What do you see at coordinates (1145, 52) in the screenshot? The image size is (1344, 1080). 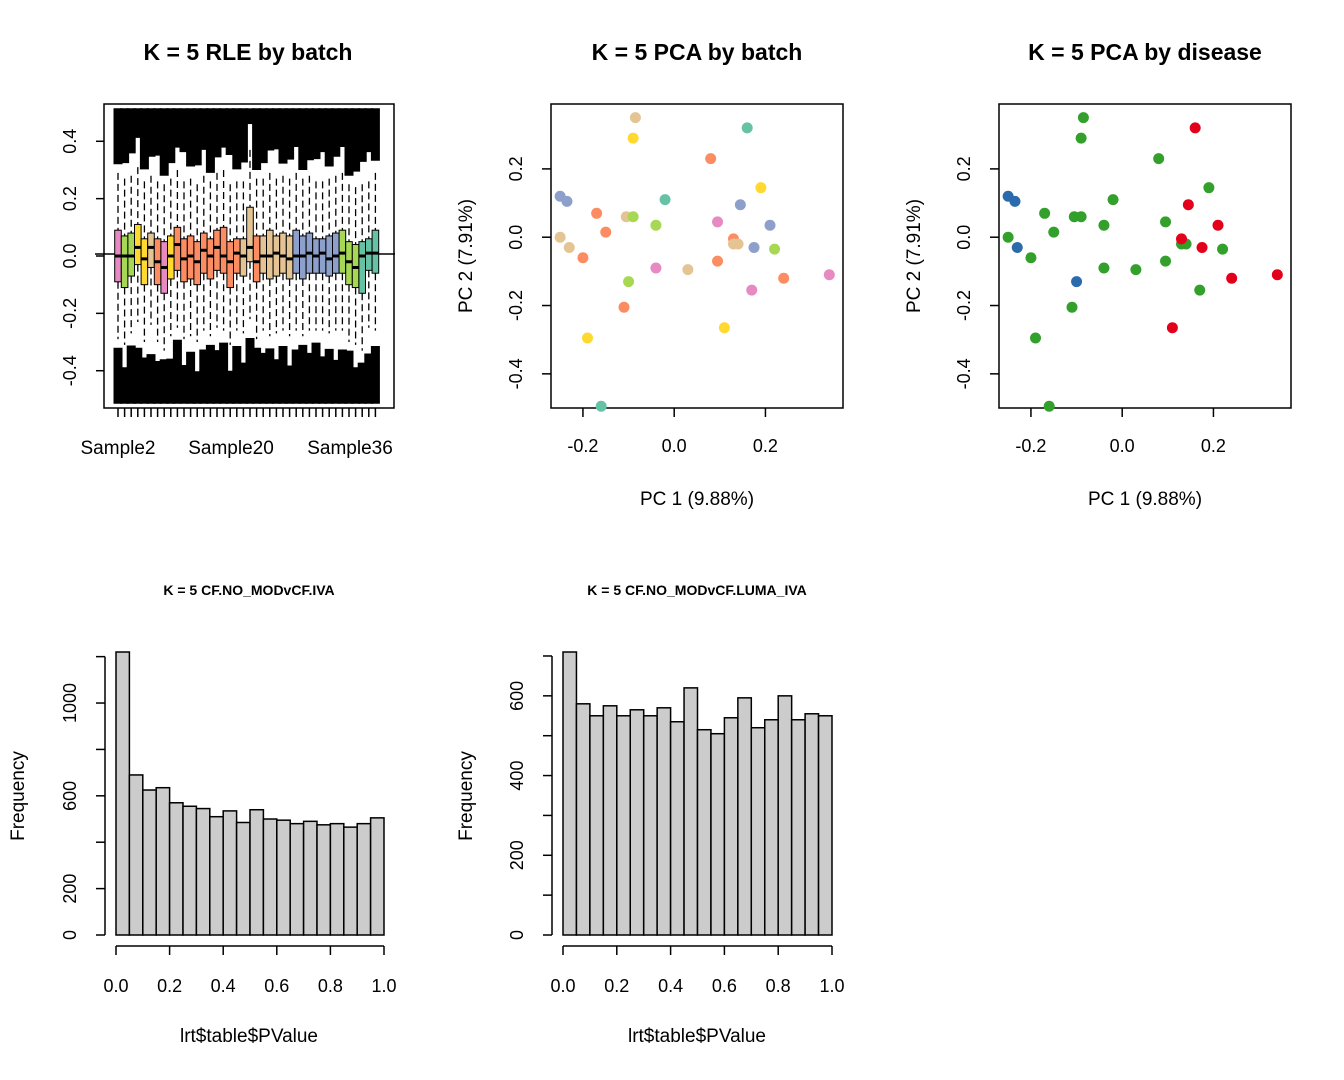 I see `pca-disease-title: K = 5 PCA by disease` at bounding box center [1145, 52].